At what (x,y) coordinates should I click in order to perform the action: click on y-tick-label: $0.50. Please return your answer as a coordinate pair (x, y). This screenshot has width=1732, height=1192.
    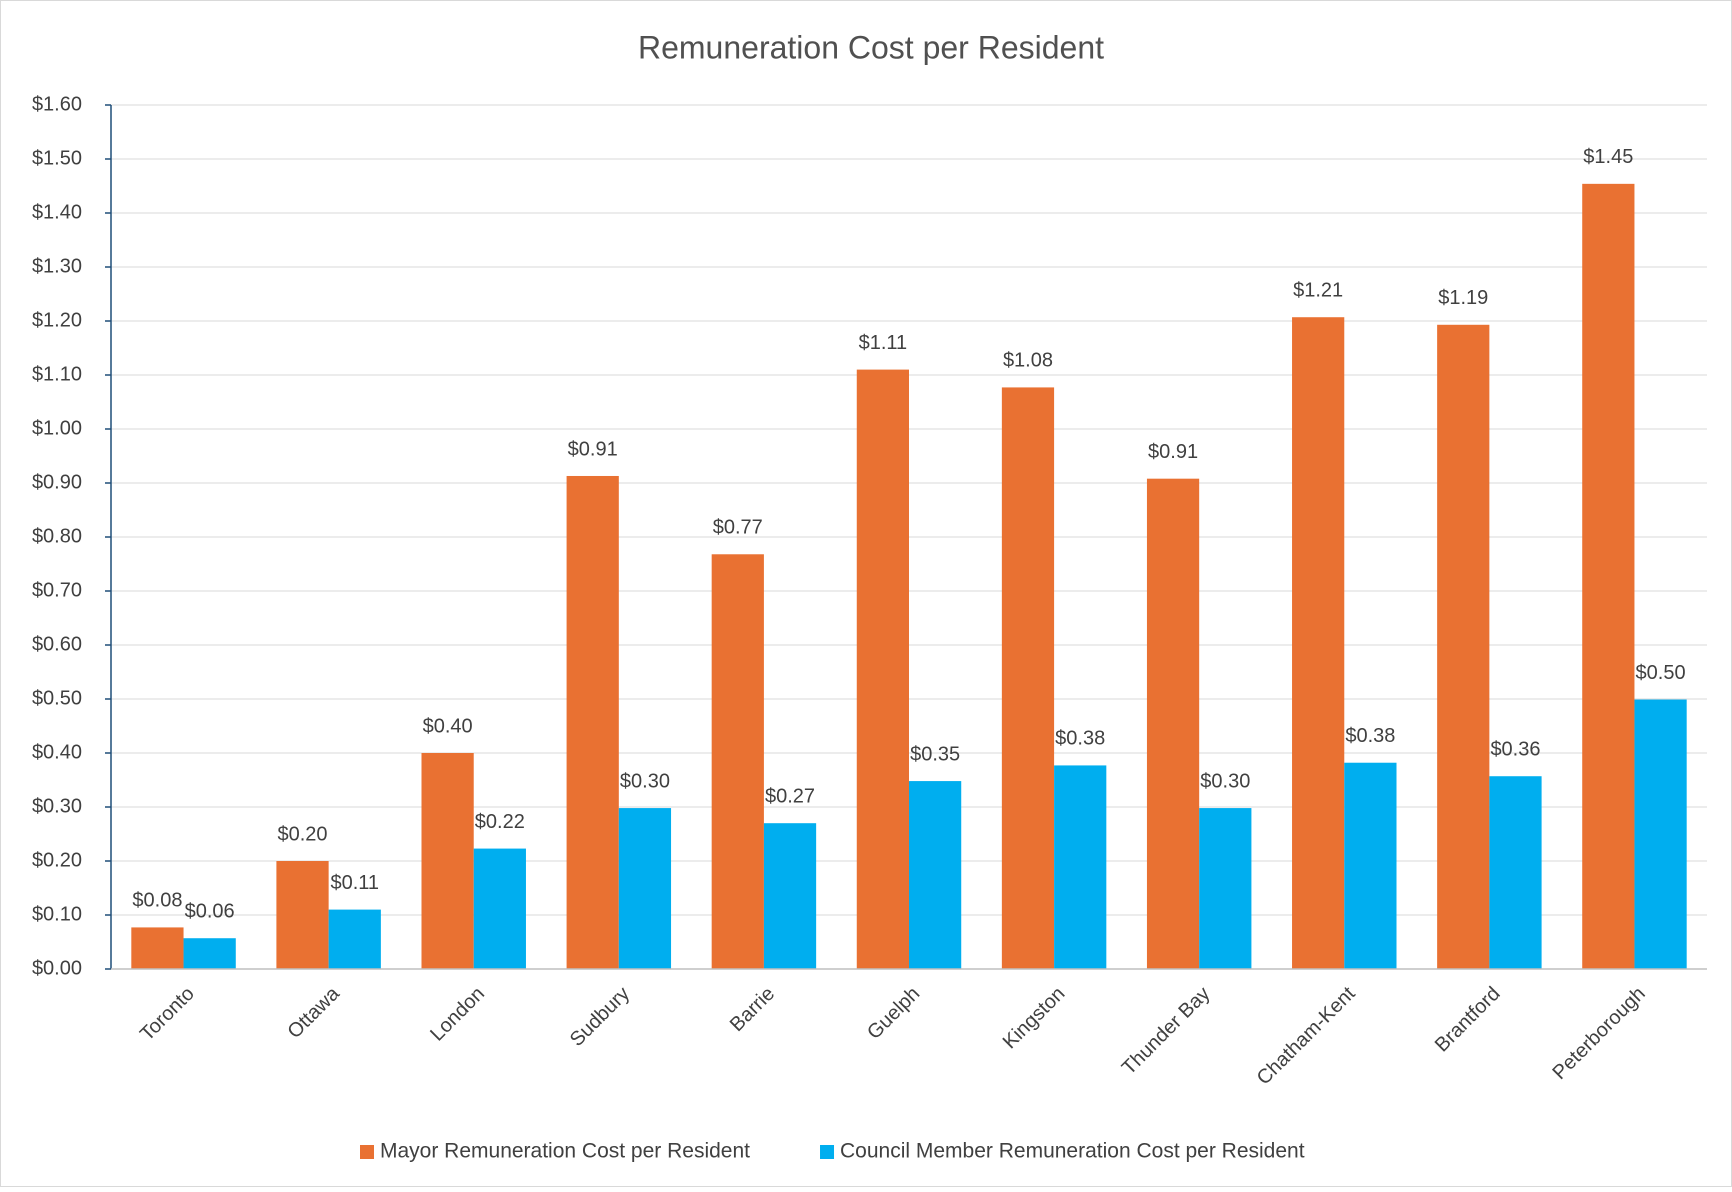
    Looking at the image, I should click on (57, 698).